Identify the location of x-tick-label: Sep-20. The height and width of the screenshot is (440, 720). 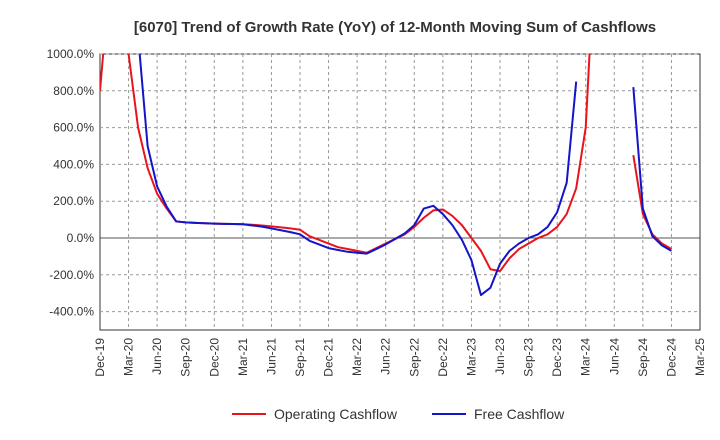
(186, 357).